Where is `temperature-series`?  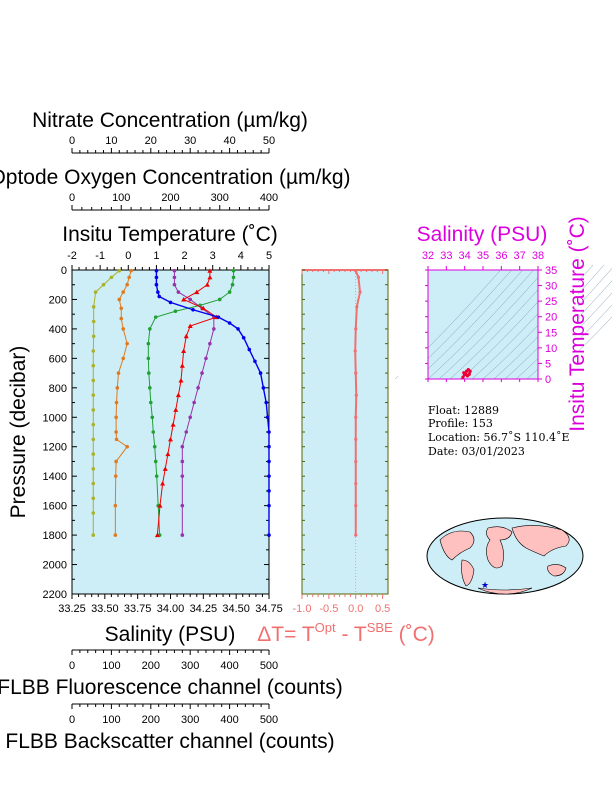
temperature-series is located at coordinates (212, 402).